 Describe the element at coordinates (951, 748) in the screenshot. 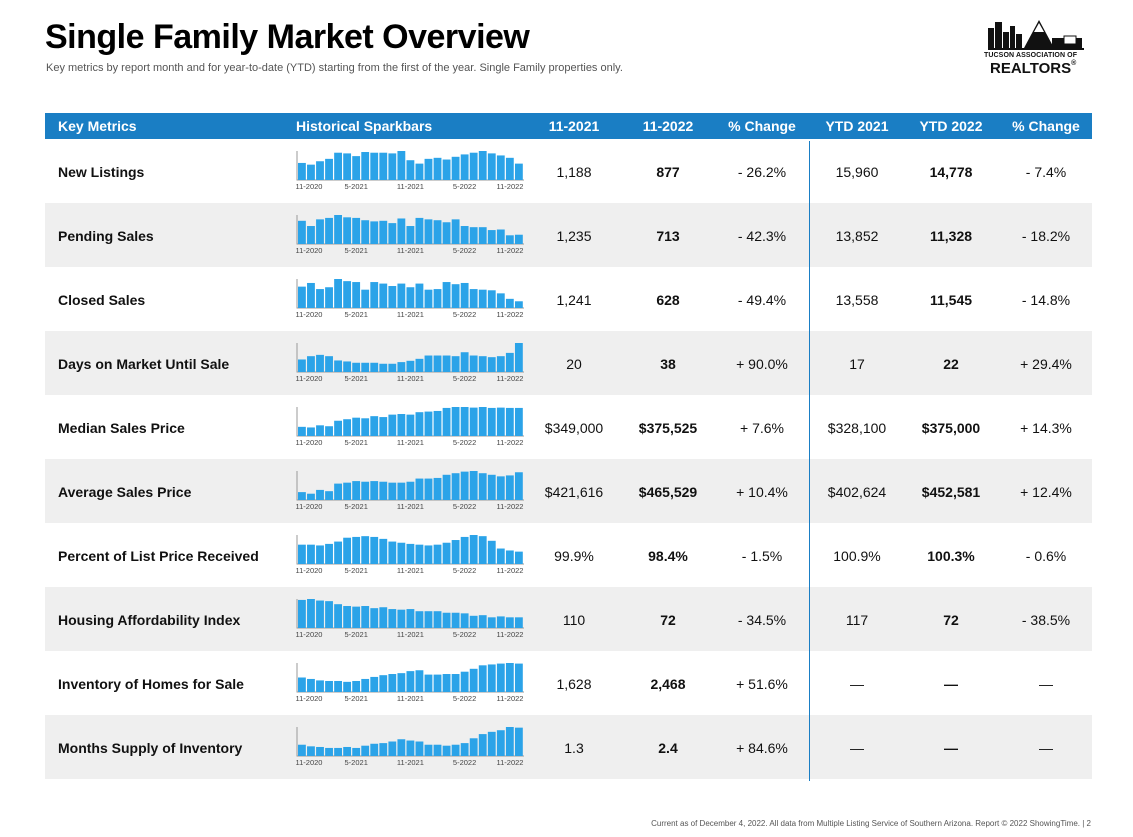

I see `cell-ytd2022: —` at that location.